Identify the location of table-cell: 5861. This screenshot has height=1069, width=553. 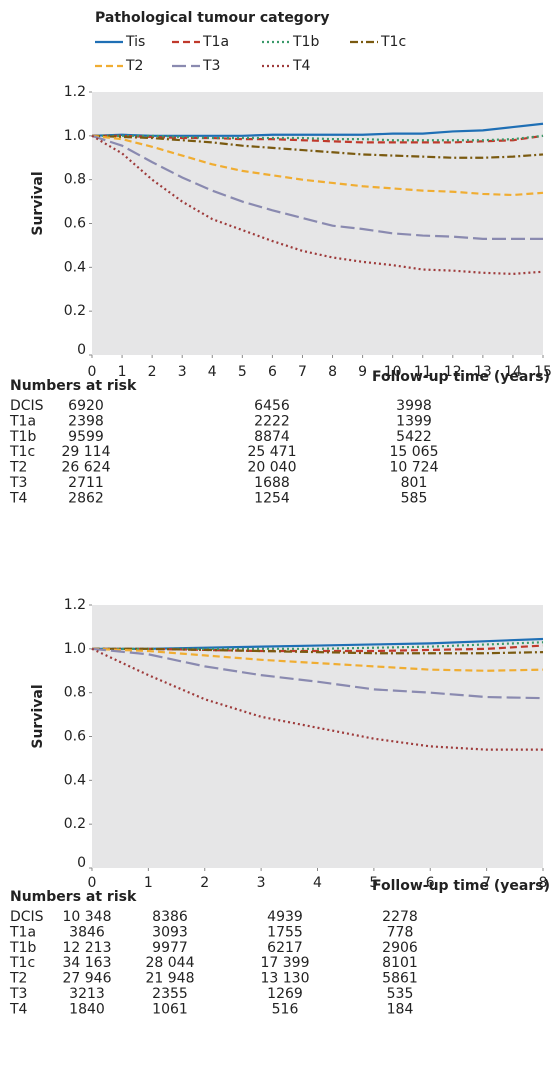
(400, 979).